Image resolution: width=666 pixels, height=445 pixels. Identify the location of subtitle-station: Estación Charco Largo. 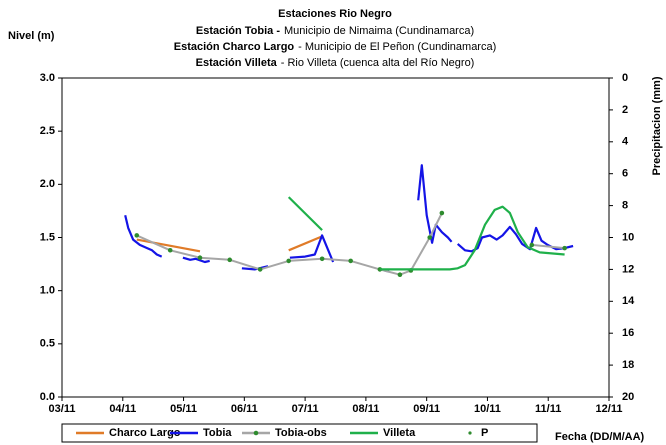
(234, 47).